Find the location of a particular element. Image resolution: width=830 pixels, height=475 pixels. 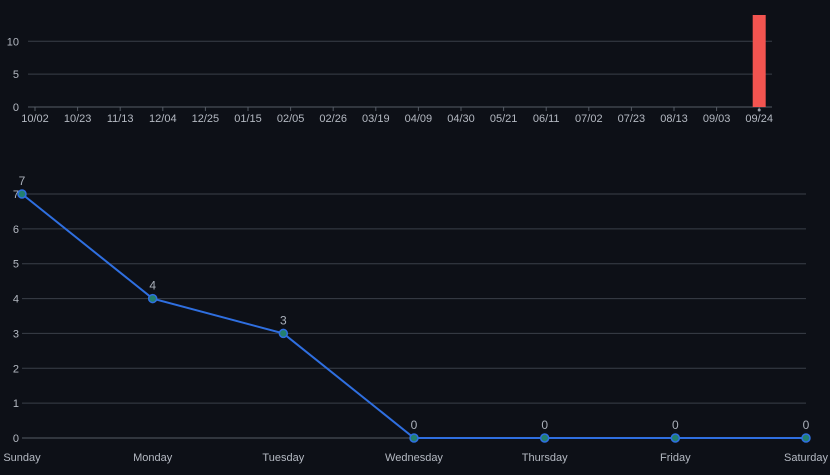

bar-x-tick-label: 10/02 is located at coordinates (35, 119).